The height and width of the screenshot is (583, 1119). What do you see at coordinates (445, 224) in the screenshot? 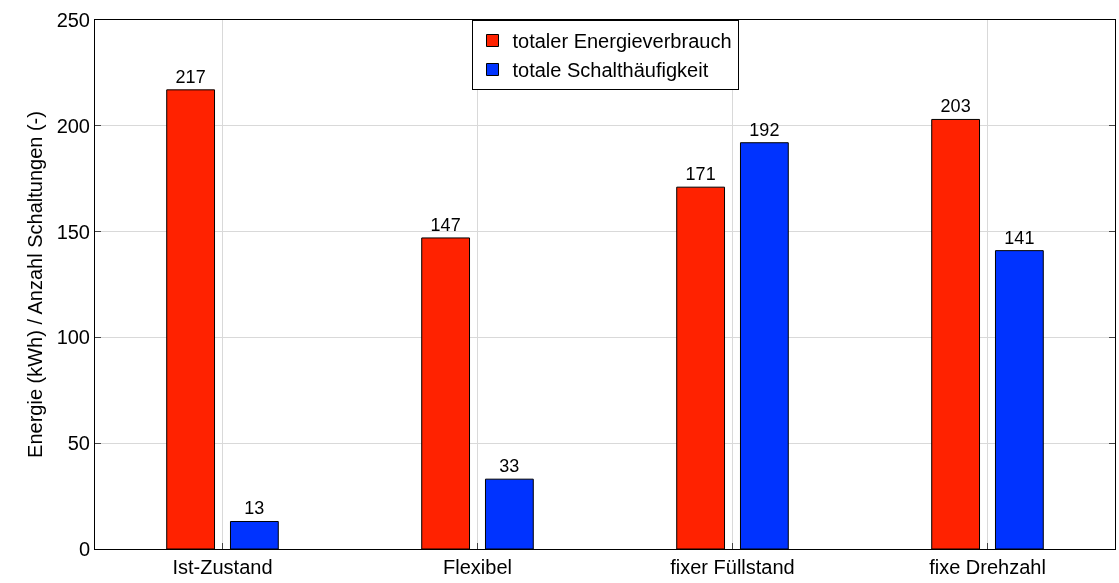
I see `data-label: 147` at bounding box center [445, 224].